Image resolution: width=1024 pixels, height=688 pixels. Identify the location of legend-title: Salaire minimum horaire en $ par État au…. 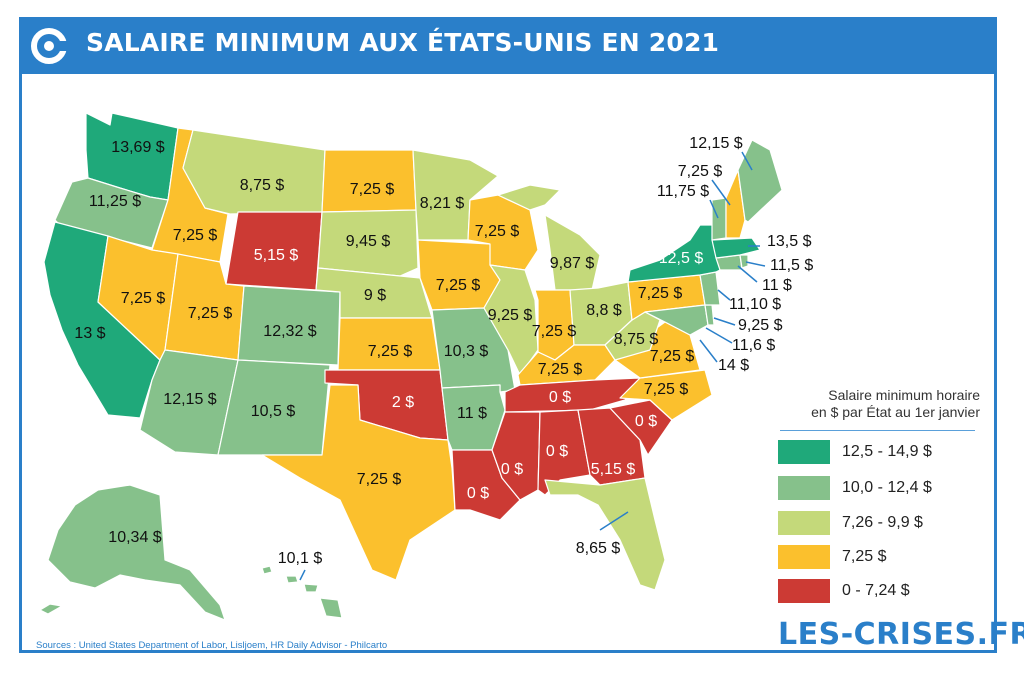
(880, 404).